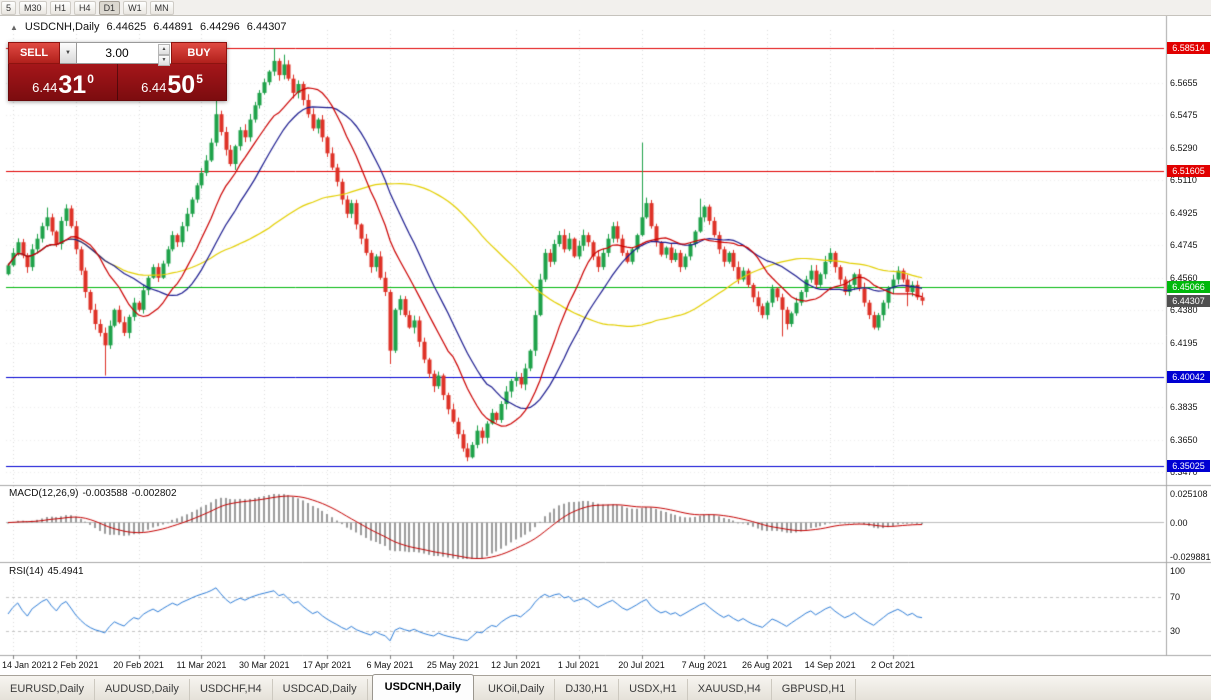  What do you see at coordinates (14, 27) in the screenshot?
I see `one-click-panel-toggle-icon: ▲` at bounding box center [14, 27].